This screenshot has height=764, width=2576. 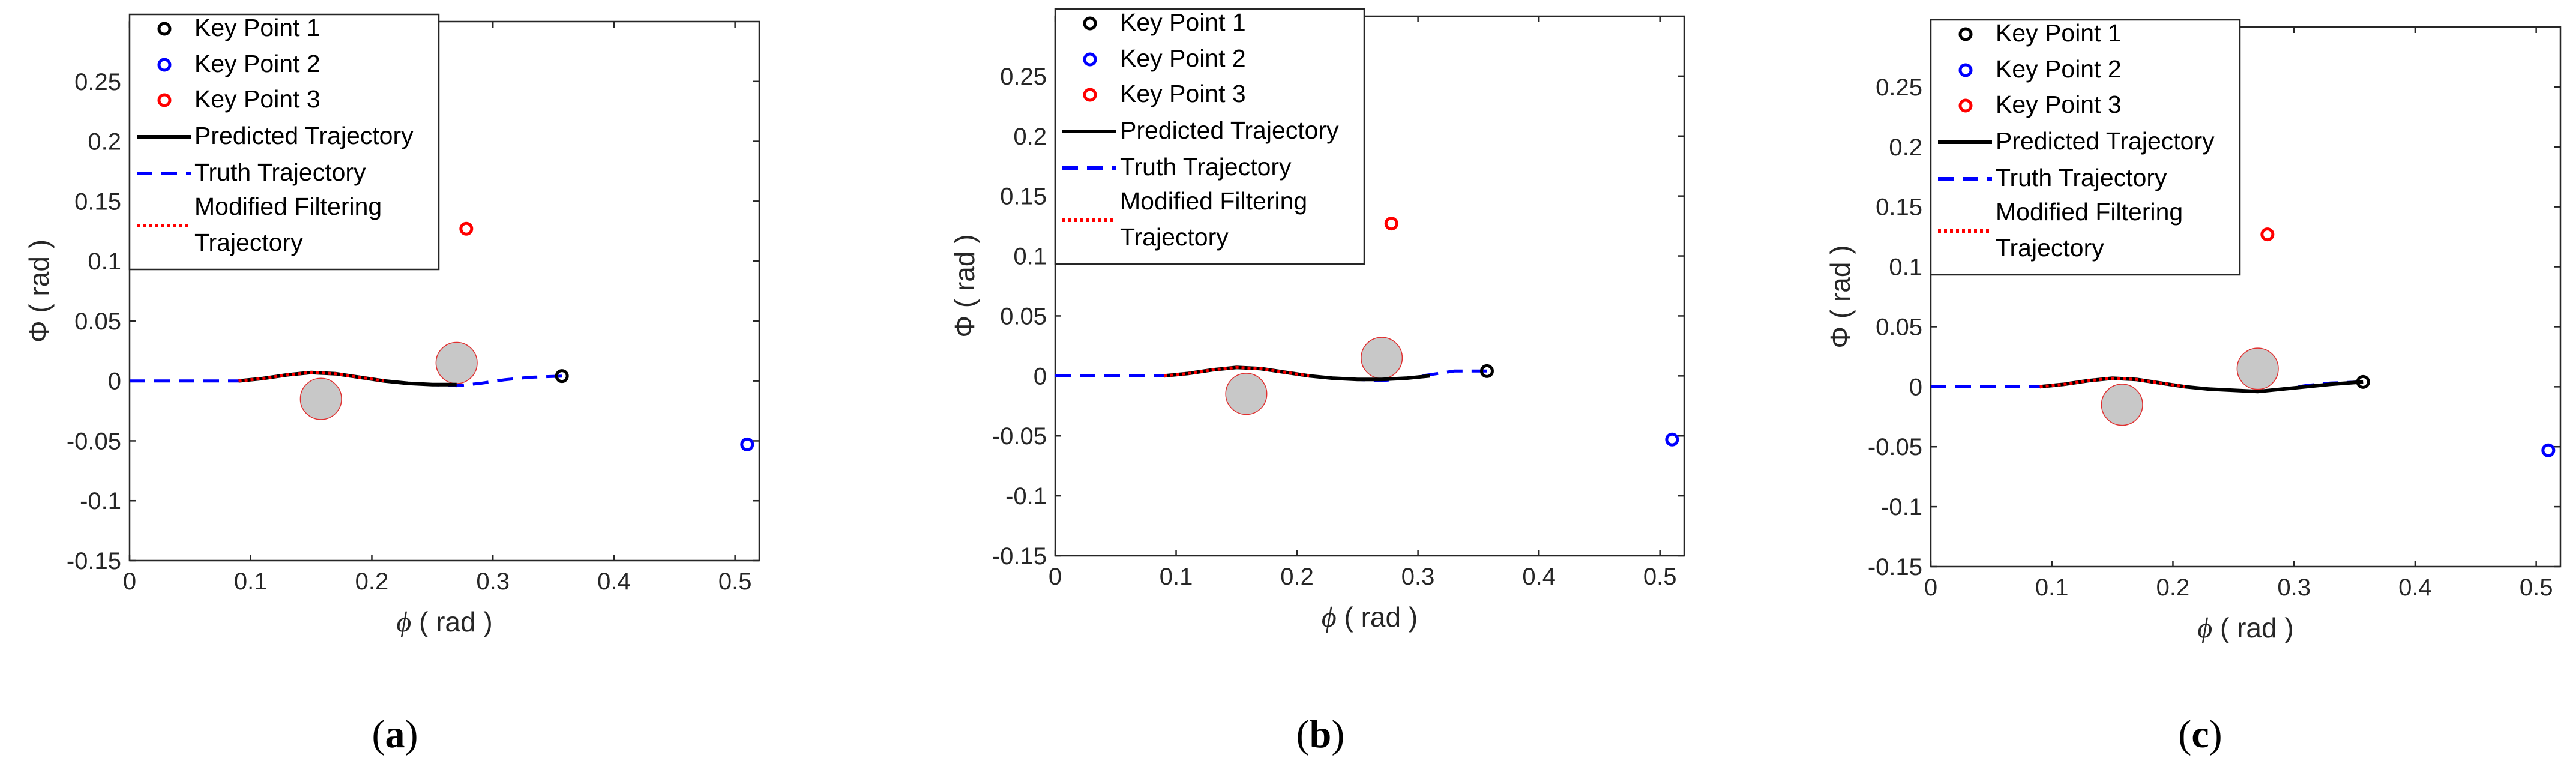 I want to click on panel-label: (b), so click(x=1320, y=734).